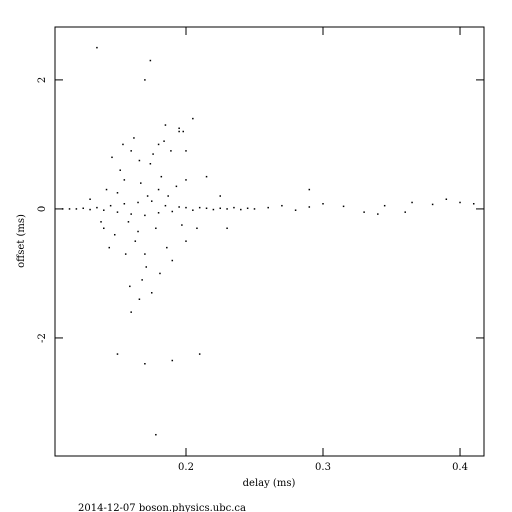 The width and height of the screenshot is (512, 512). I want to click on x-tick-label: 0.3, so click(323, 467).